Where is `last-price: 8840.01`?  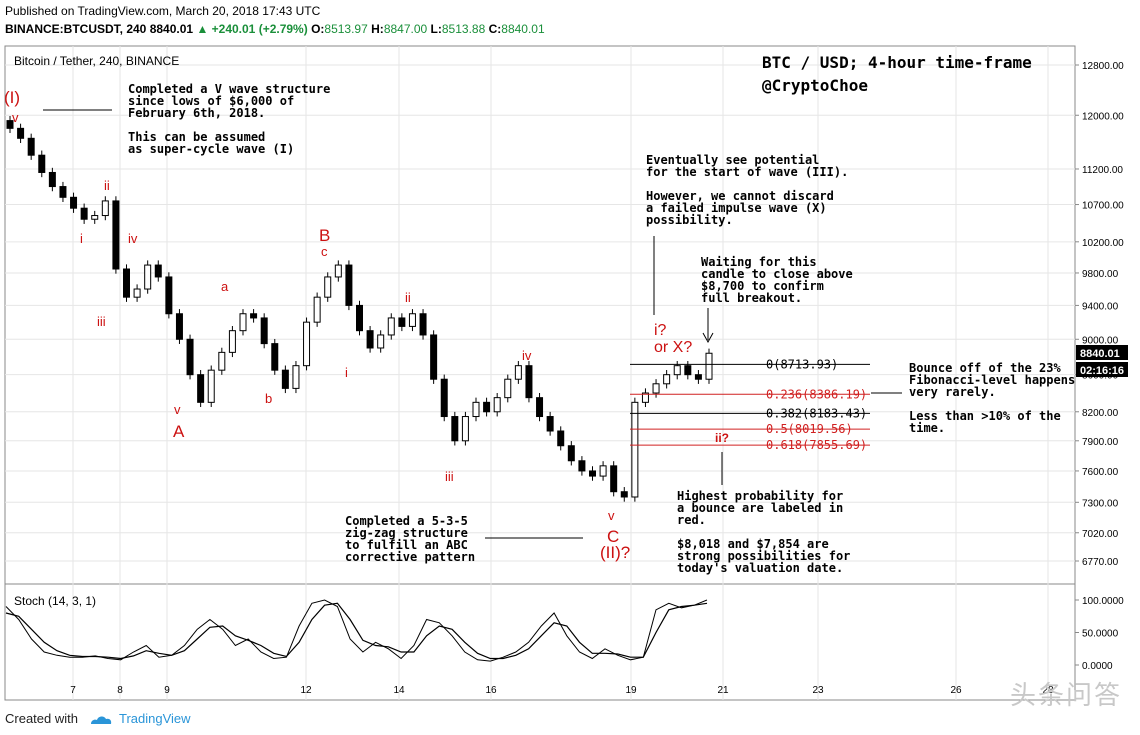
last-price: 8840.01 is located at coordinates (171, 29).